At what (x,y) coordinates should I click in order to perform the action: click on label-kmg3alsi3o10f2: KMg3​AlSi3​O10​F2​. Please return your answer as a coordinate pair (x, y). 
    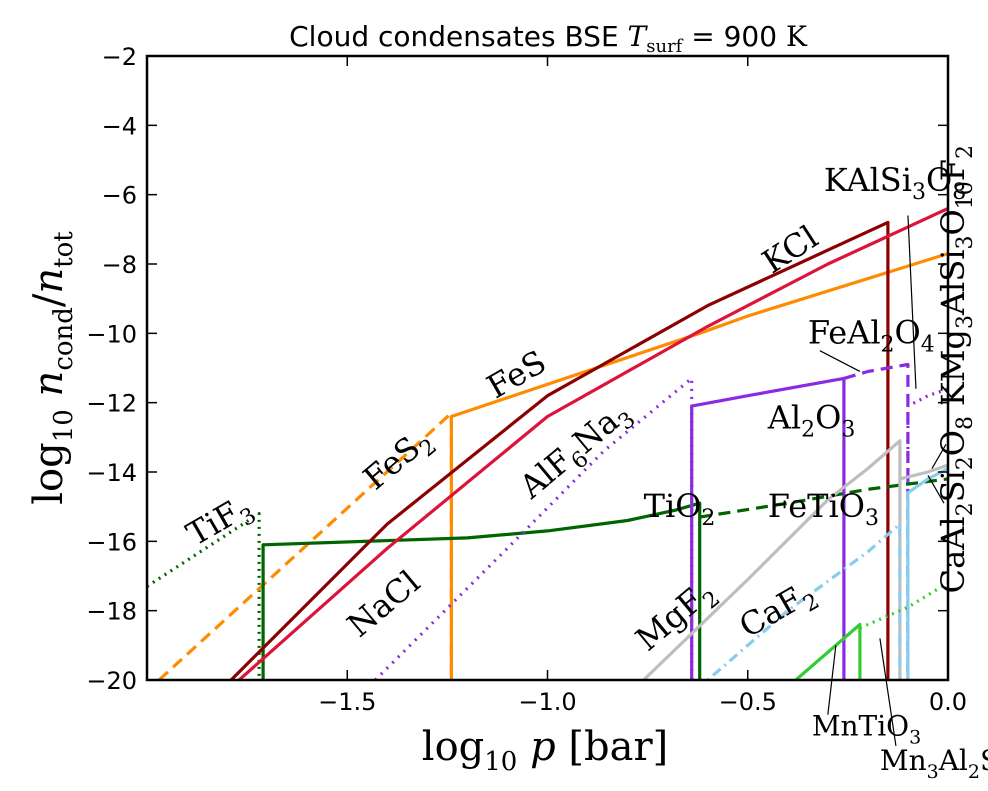
    Looking at the image, I should click on (956, 275).